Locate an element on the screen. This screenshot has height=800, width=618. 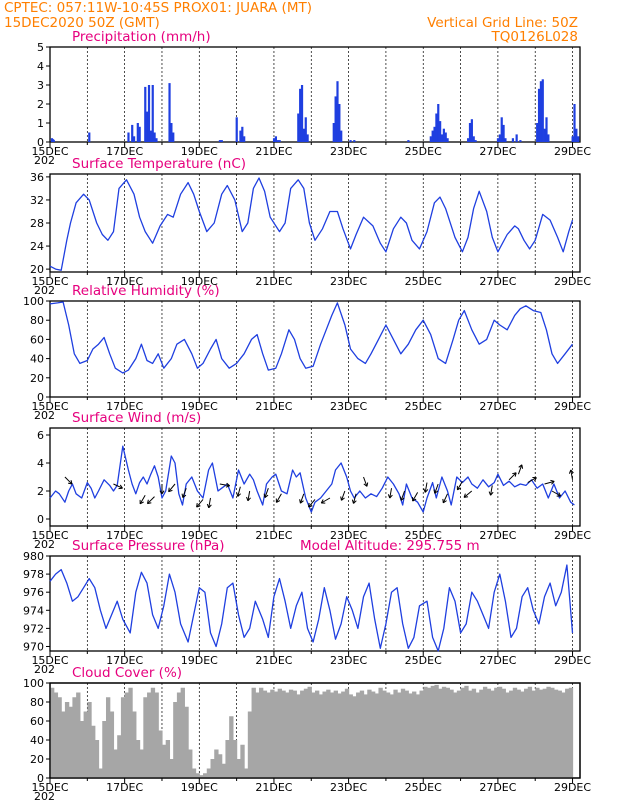
temp-date-label: 29DEC is located at coordinates (572, 281).